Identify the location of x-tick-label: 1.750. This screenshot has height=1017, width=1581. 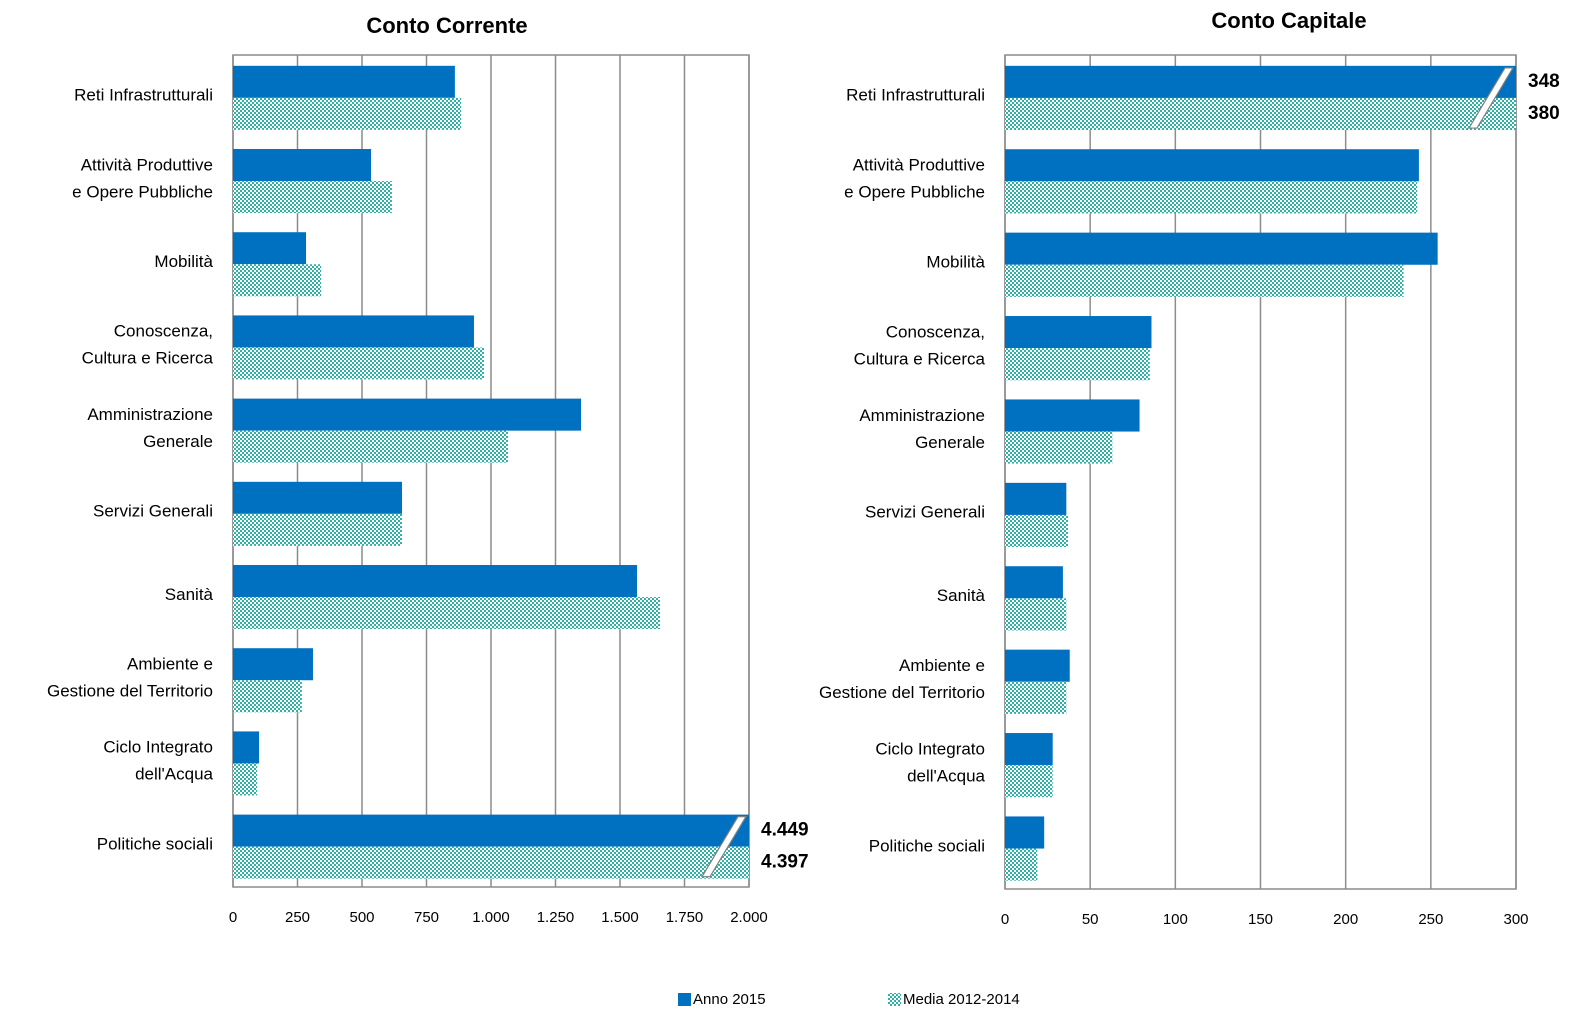
(685, 917).